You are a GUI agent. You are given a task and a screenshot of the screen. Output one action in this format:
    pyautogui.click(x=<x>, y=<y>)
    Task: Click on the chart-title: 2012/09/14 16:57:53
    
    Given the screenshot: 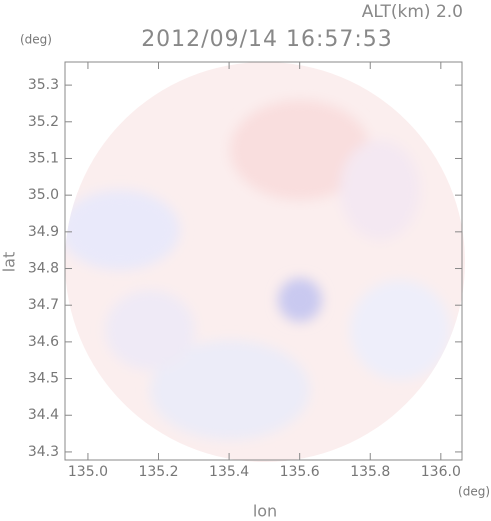 What is the action you would take?
    pyautogui.click(x=267, y=39)
    